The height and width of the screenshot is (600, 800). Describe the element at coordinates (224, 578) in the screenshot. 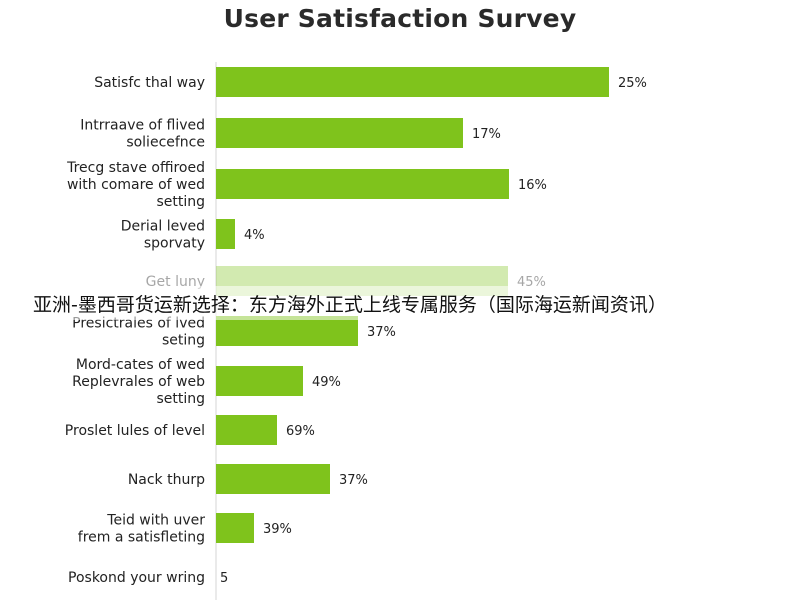

I see `value-label-10: 5` at that location.